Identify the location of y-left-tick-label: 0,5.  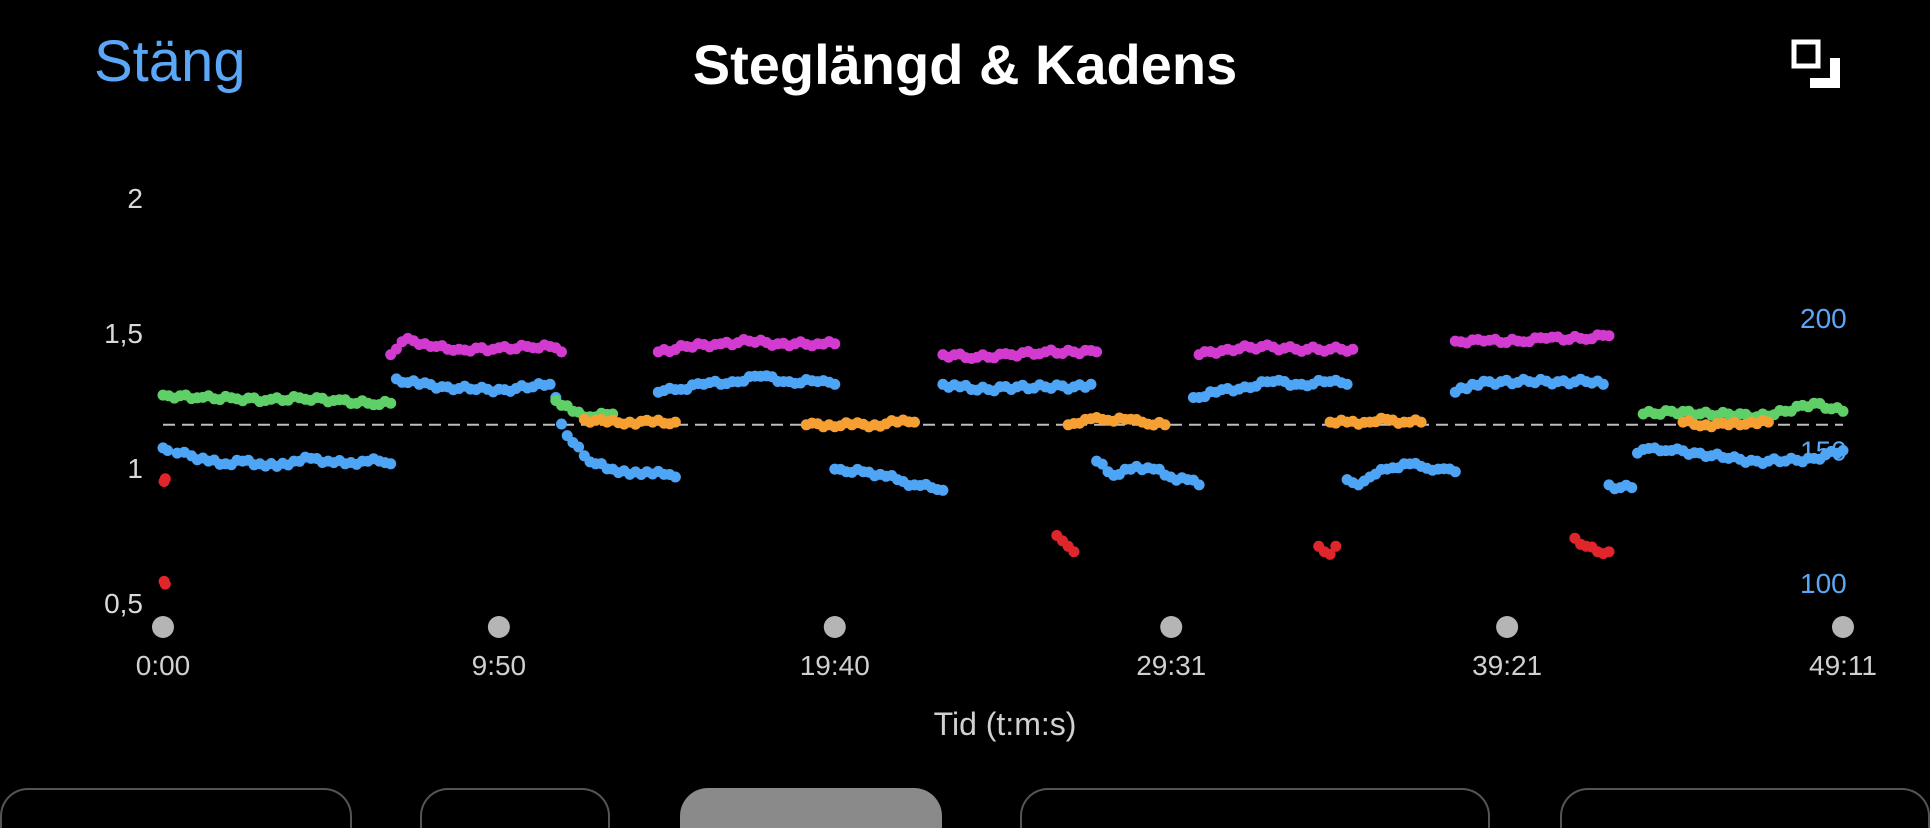
(123, 603).